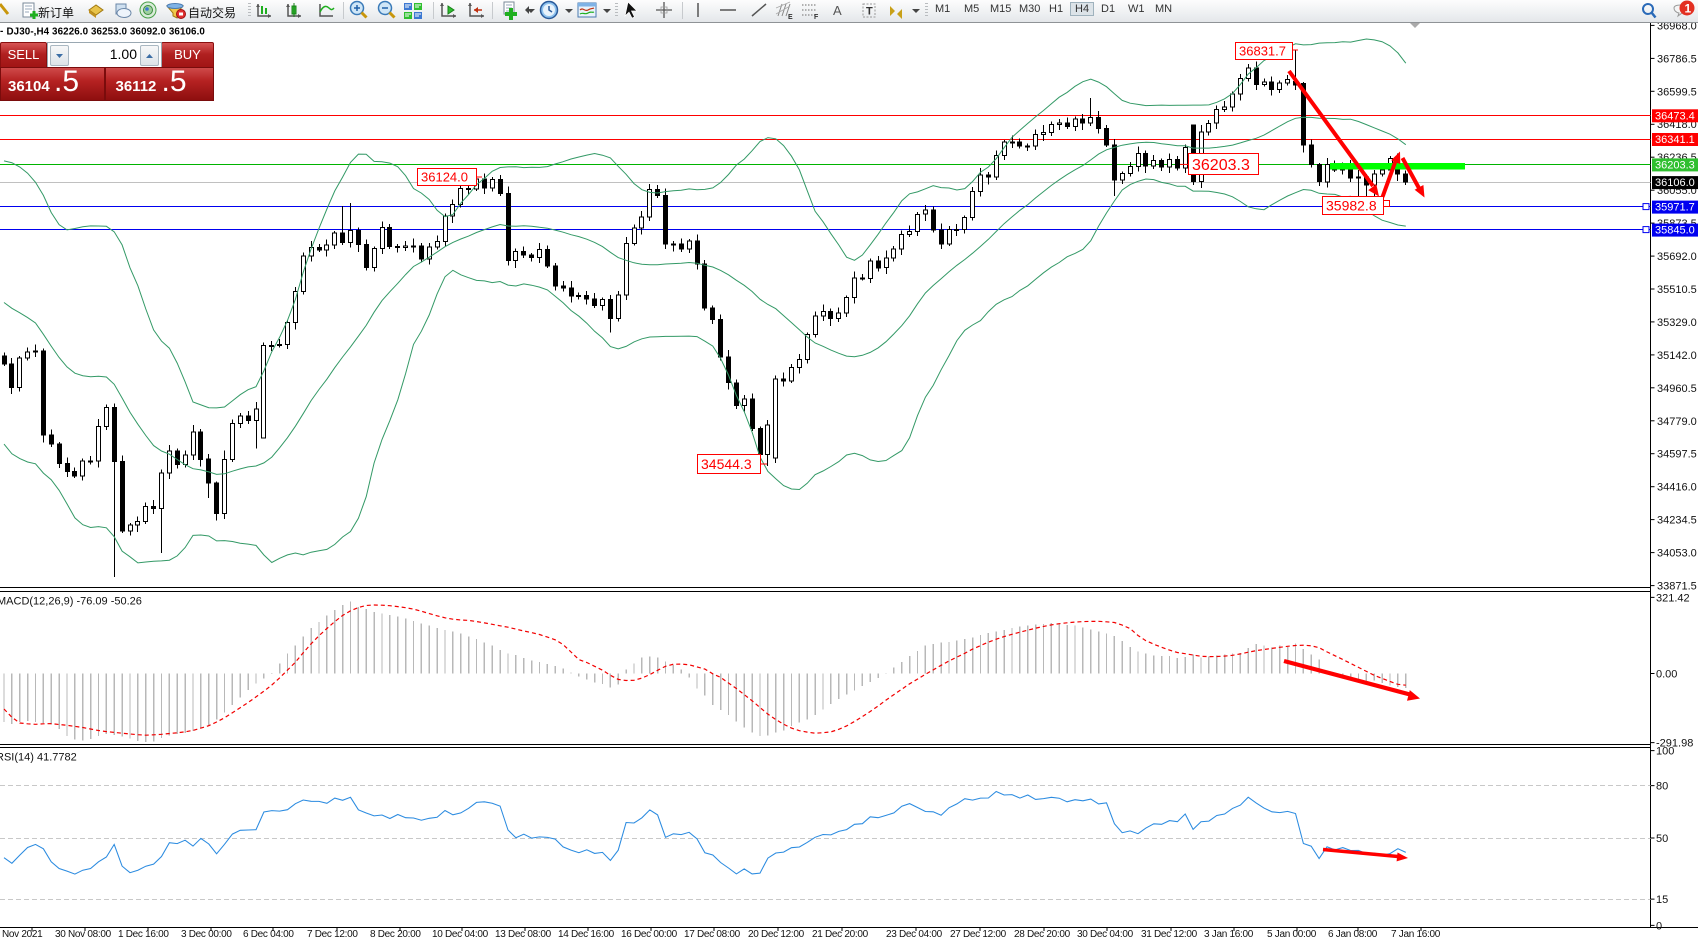 The height and width of the screenshot is (943, 1698). I want to click on svg-text:DJ30-,H4 36226.0 36253.0 3609: DJ30-,H4 36226.0 36253.0 36092.0 36106.0, so click(106, 32).